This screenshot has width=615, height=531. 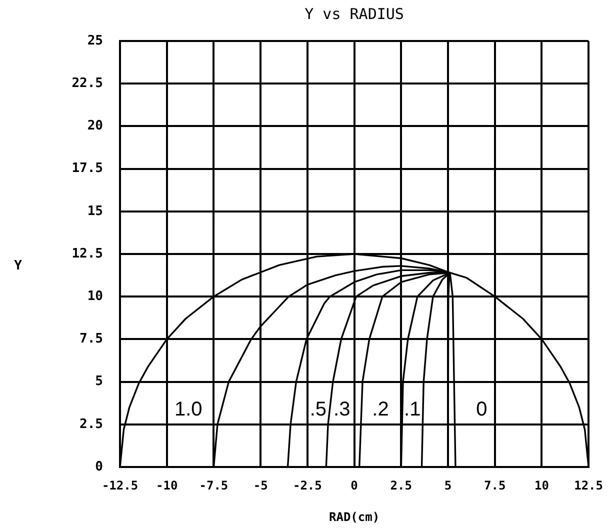 What do you see at coordinates (213, 485) in the screenshot?
I see `x-tick-label: -7.5` at bounding box center [213, 485].